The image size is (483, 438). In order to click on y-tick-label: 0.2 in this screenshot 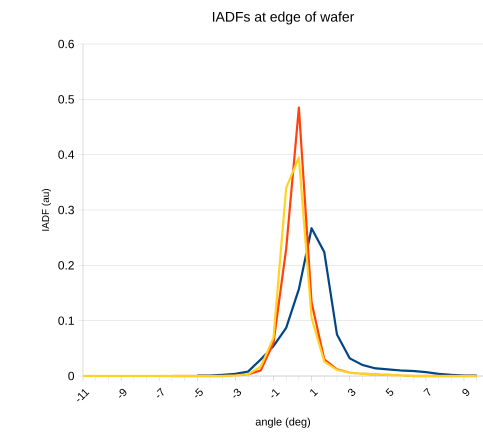, I will do `click(66, 265)`.